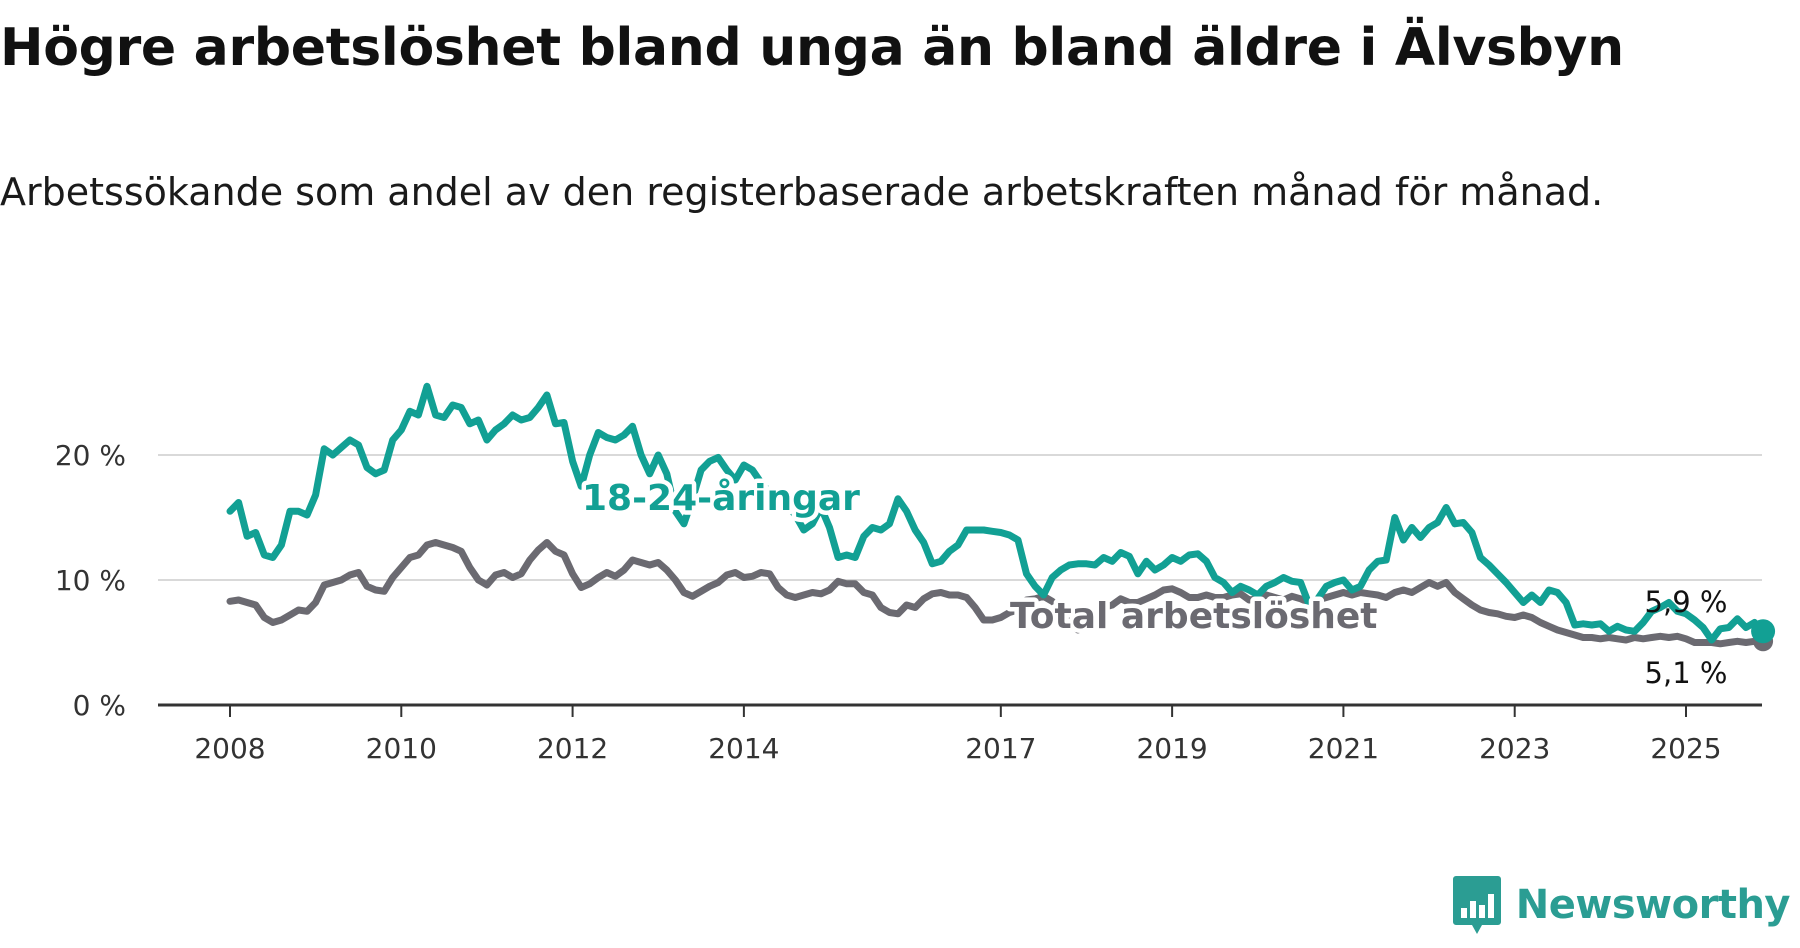 The width and height of the screenshot is (1800, 948). I want to click on x-tick-label-2012: 2012, so click(572, 748).